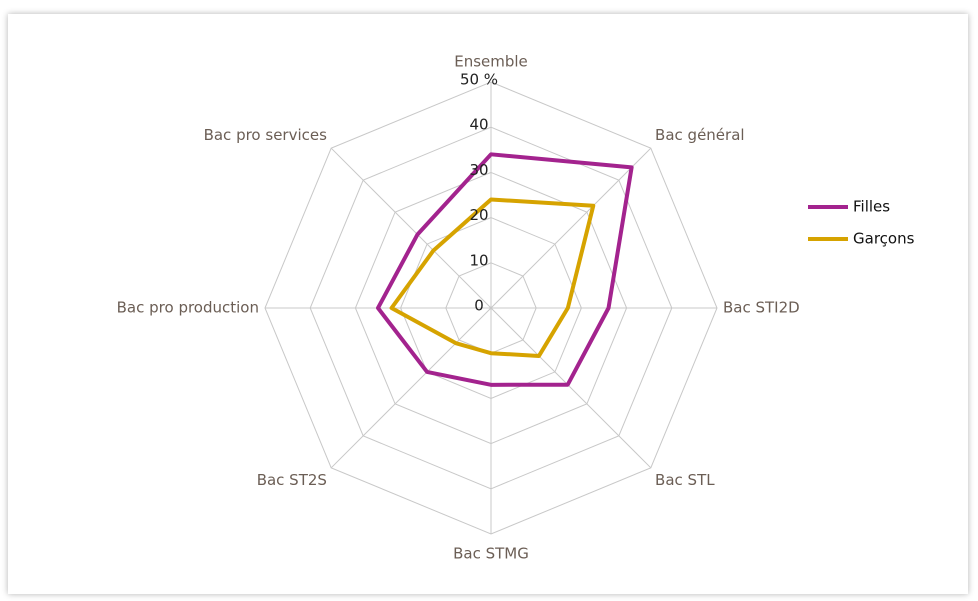 The height and width of the screenshot is (601, 978). What do you see at coordinates (292, 480) in the screenshot?
I see `category-label: Bac ST2S` at bounding box center [292, 480].